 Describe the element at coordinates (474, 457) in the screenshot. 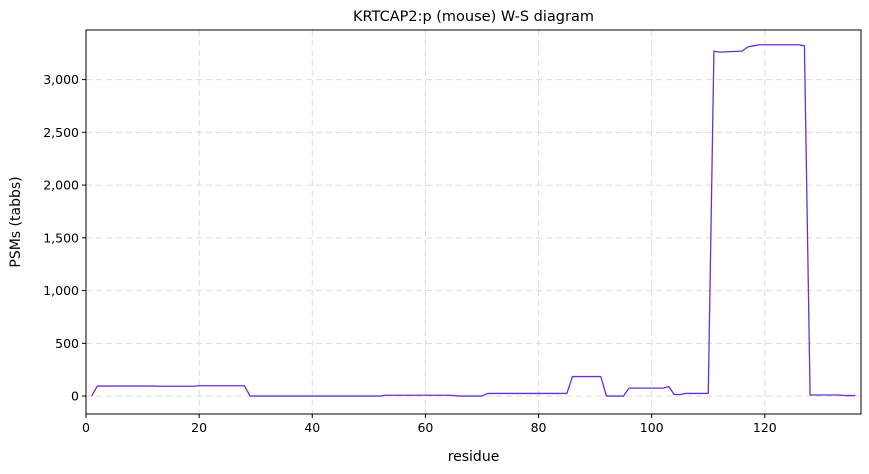

I see `x-axis-label: residue` at that location.